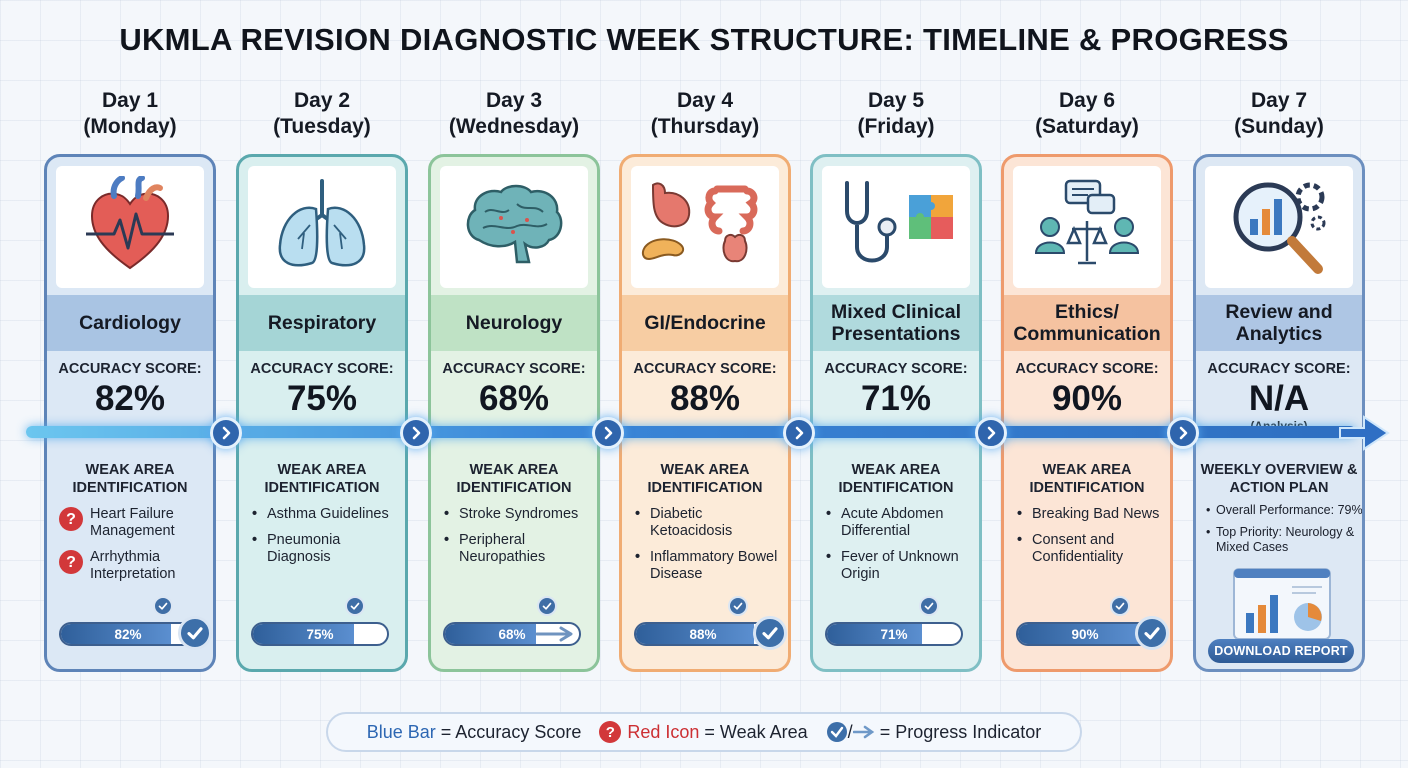 This screenshot has height=768, width=1408. What do you see at coordinates (896, 126) in the screenshot?
I see `weekday-label: (Friday)` at bounding box center [896, 126].